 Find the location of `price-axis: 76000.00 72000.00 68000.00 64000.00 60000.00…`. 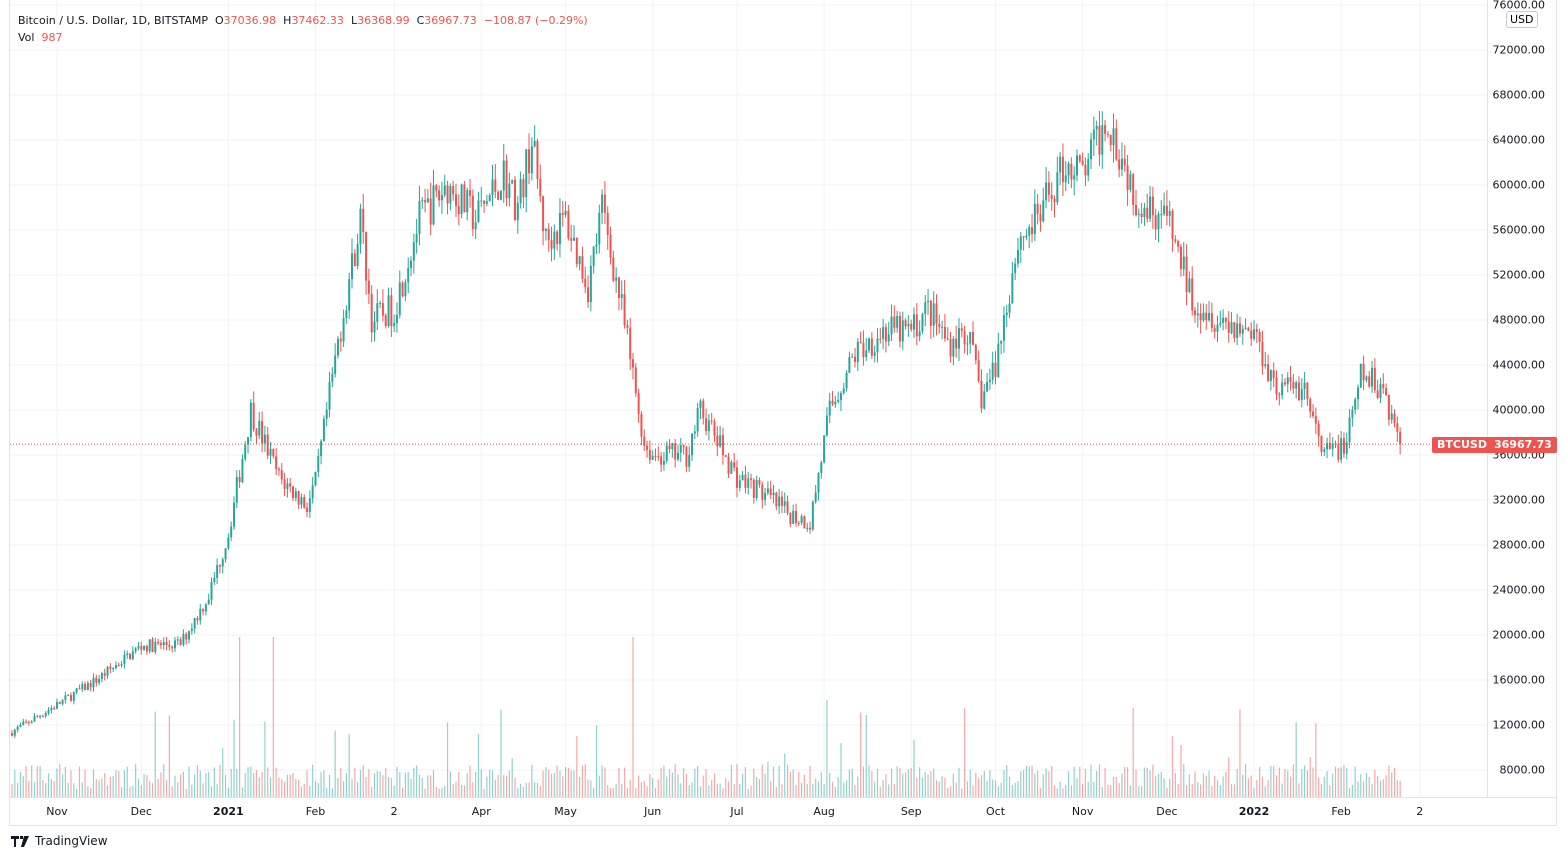

price-axis: 76000.00 72000.00 68000.00 64000.00 60000.00… is located at coordinates (1522, 398).